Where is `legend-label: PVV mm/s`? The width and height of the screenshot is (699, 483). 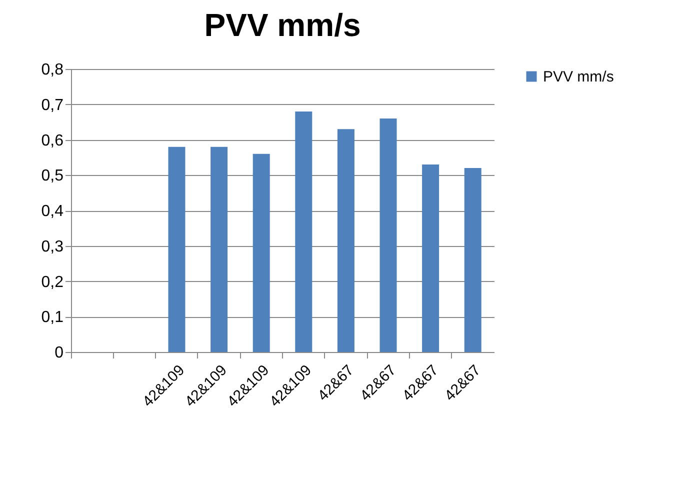
legend-label: PVV mm/s is located at coordinates (578, 77).